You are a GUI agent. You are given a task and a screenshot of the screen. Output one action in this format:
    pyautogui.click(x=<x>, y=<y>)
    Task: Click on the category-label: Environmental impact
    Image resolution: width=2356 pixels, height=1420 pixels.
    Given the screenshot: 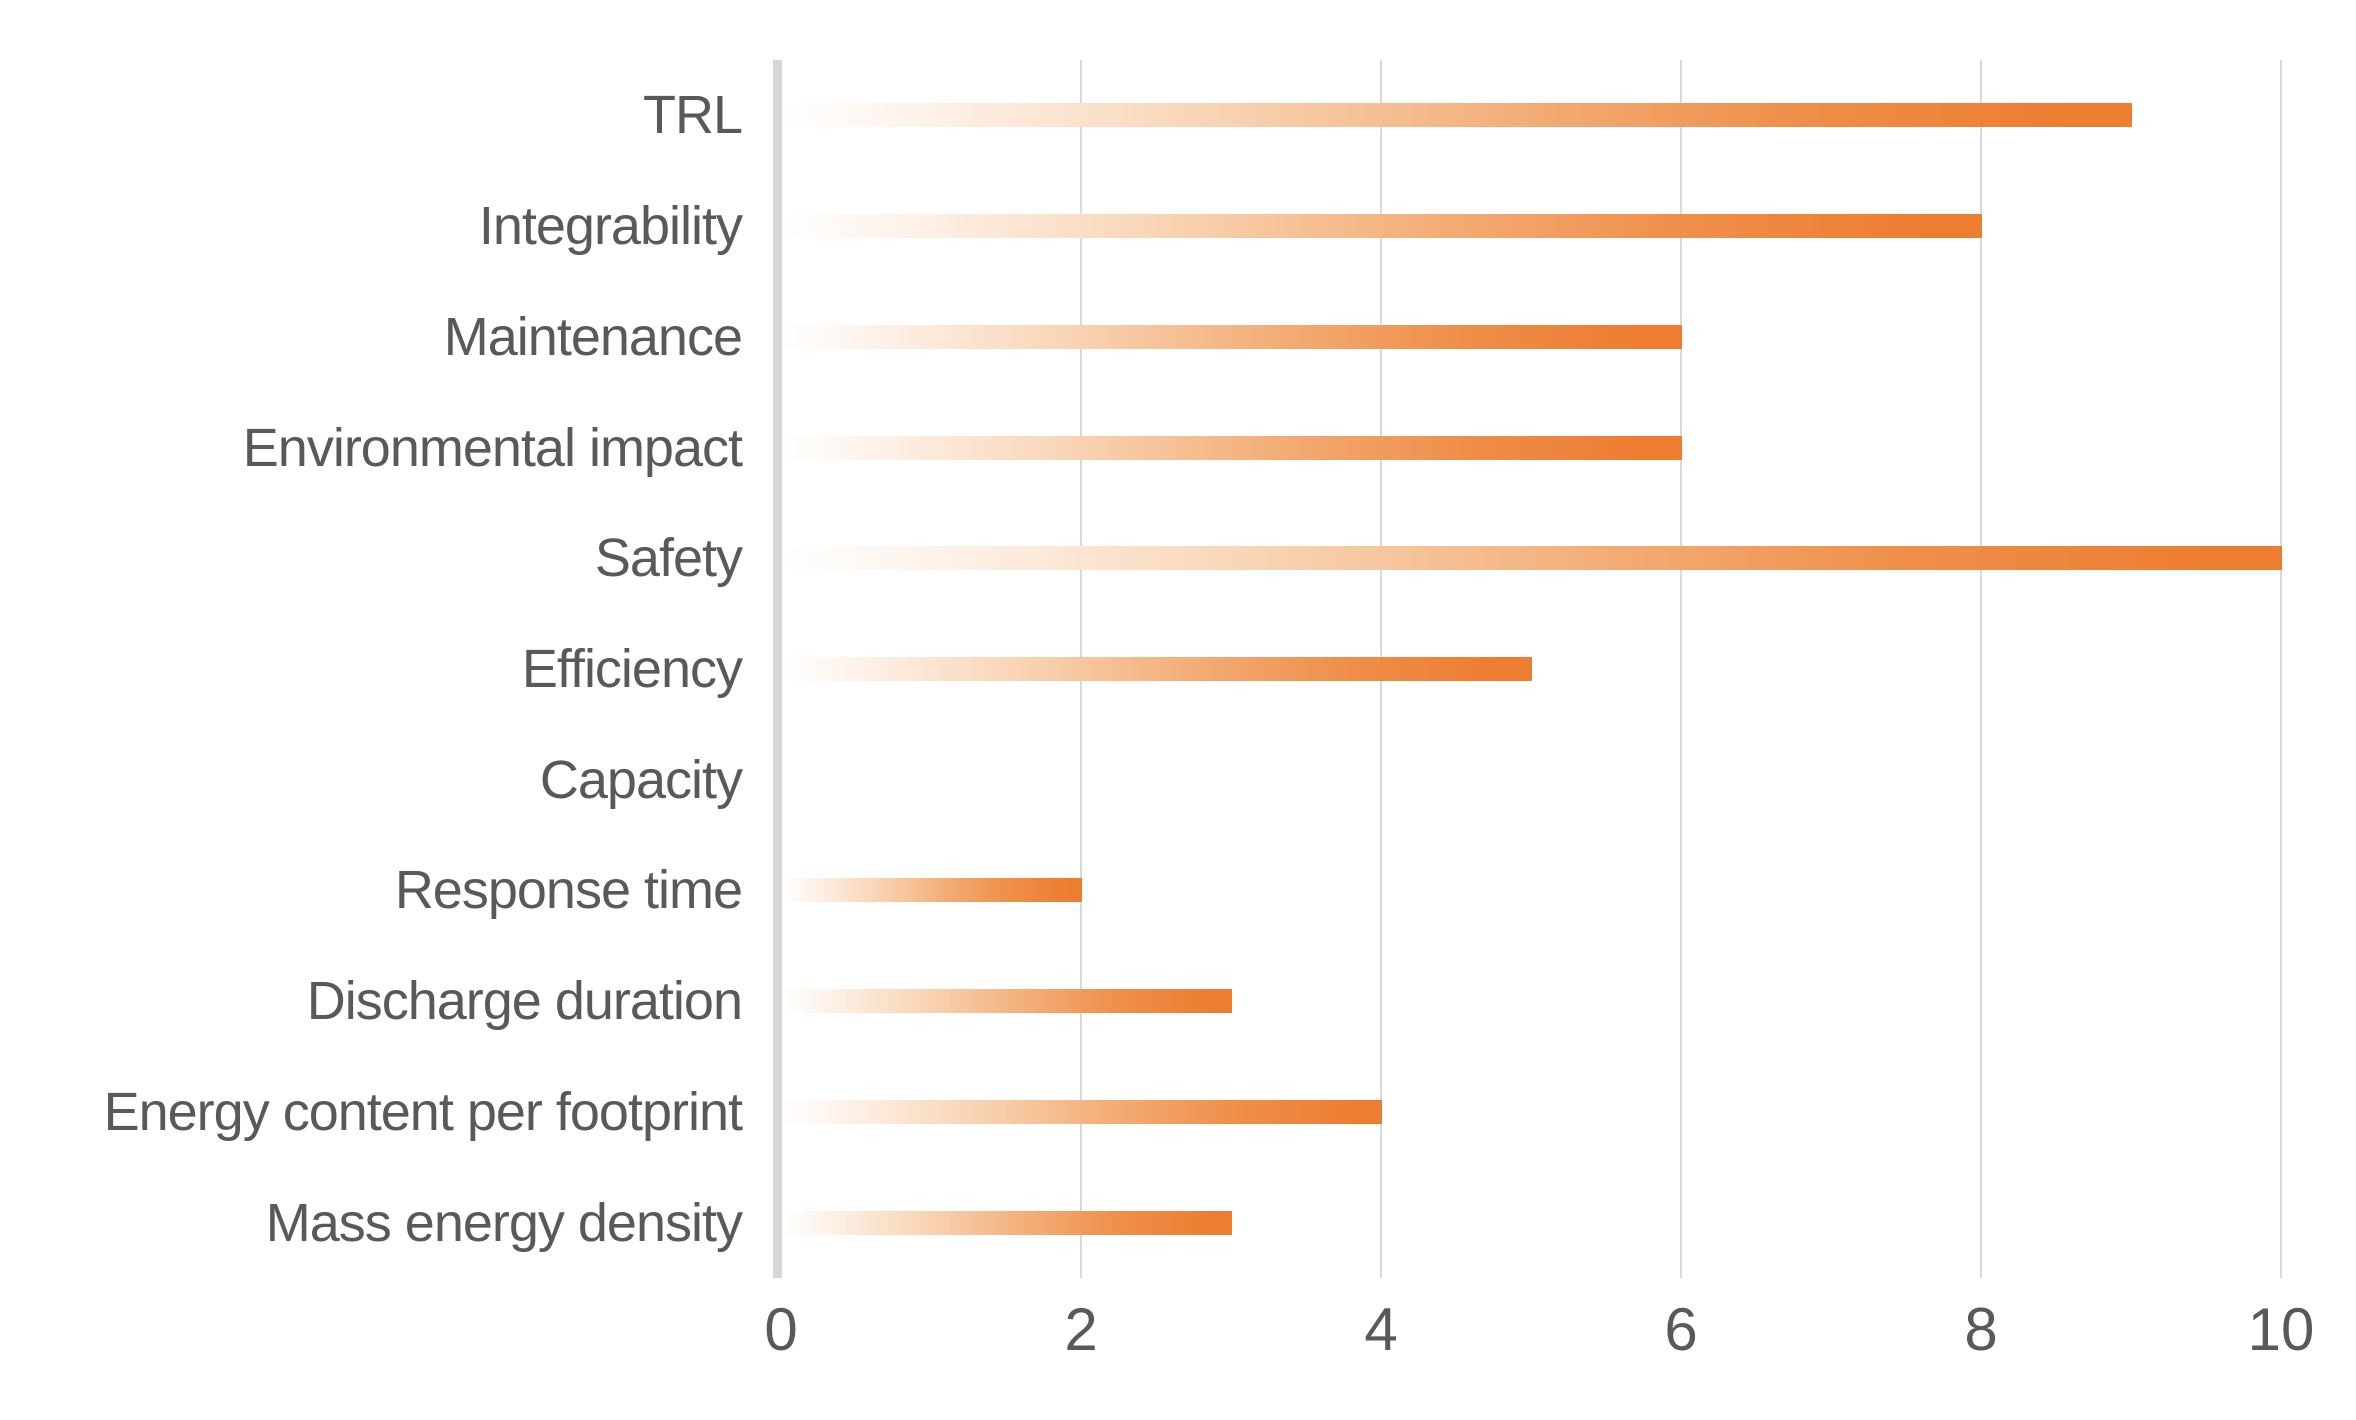 What is the action you would take?
    pyautogui.click(x=492, y=447)
    